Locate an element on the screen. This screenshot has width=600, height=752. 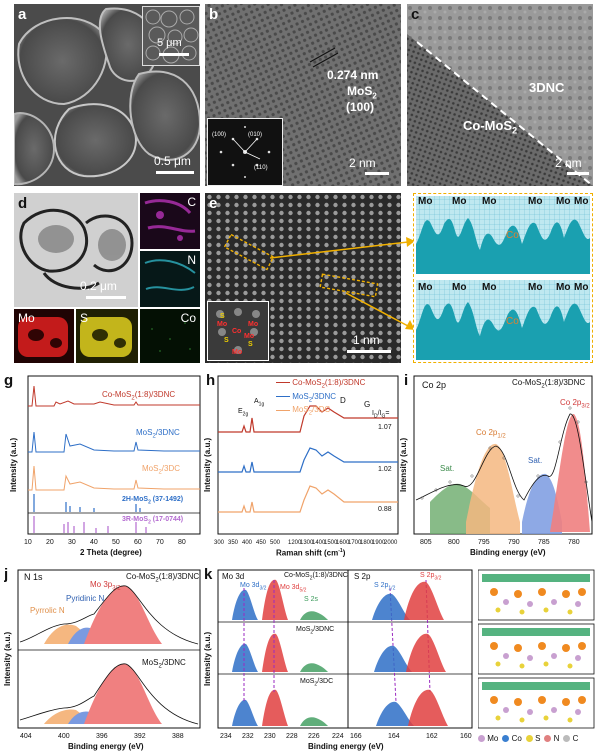
s2p-32: S 2p3/2 is located at coordinates (431, 577).